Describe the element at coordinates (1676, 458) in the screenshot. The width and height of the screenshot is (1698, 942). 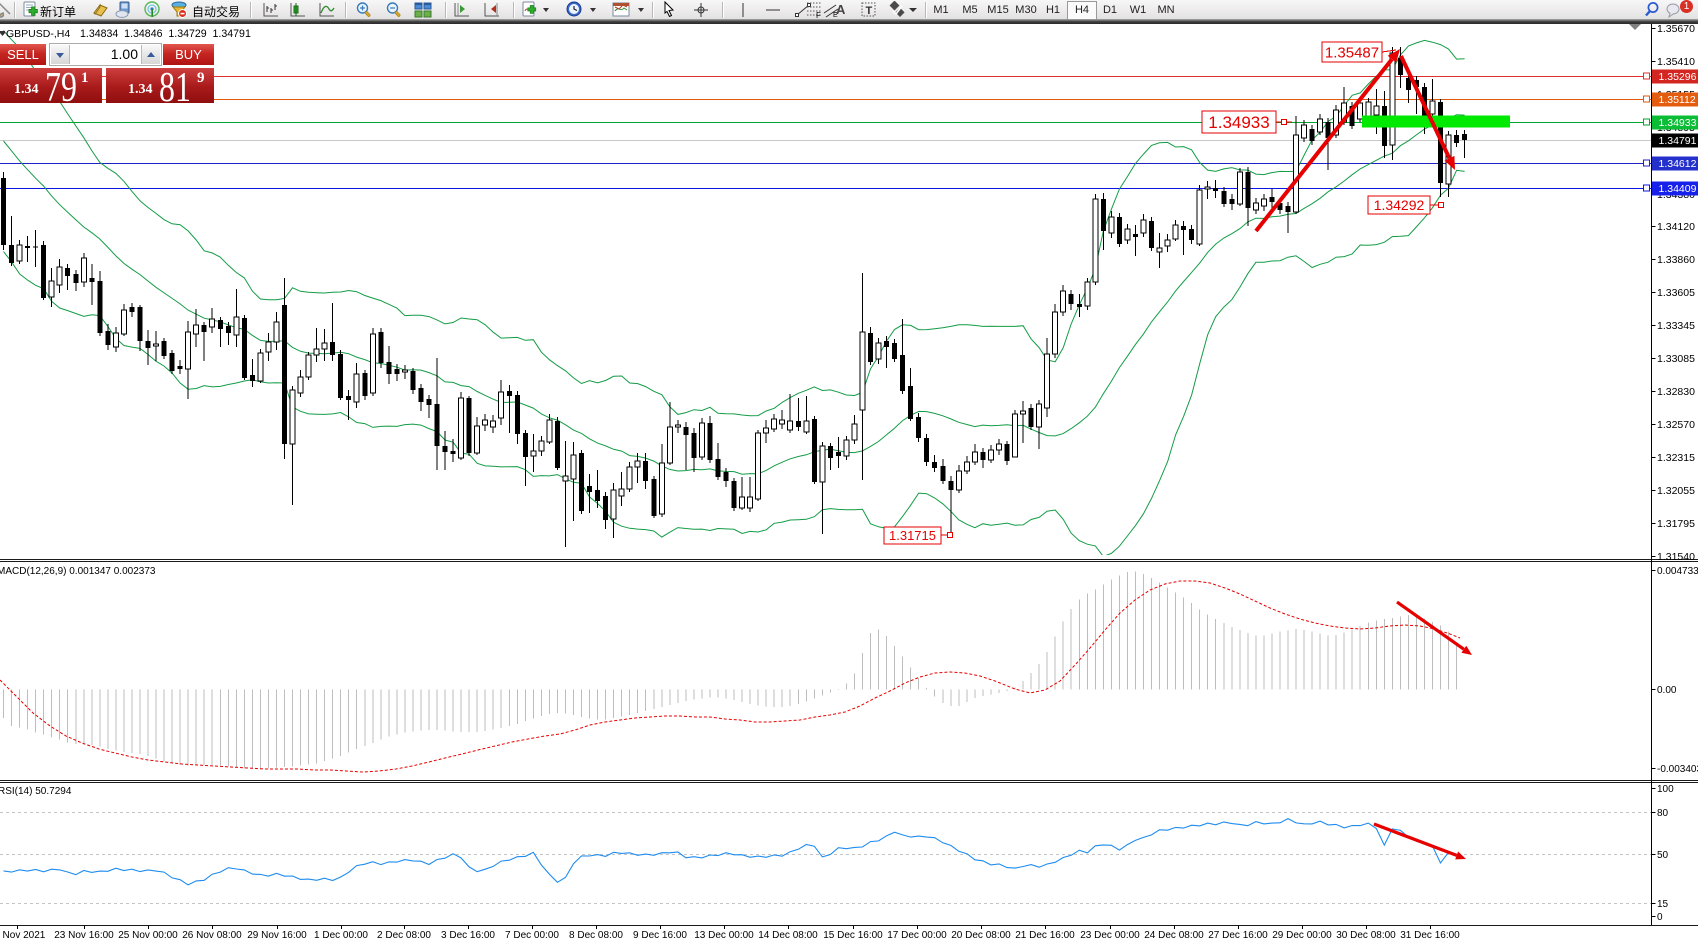
I see `svg-text: 1.32315` at that location.